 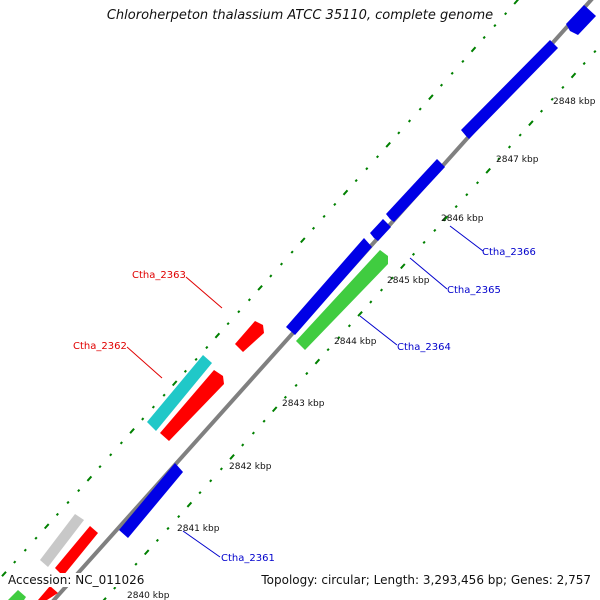 I want to click on scale-label-2846: 2846 kbp, so click(x=462, y=219).